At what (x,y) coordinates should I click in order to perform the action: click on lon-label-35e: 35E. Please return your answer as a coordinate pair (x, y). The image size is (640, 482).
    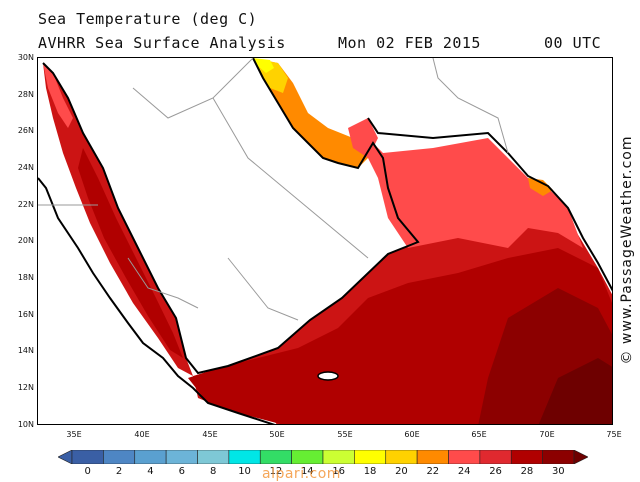
    Looking at the image, I should click on (74, 434).